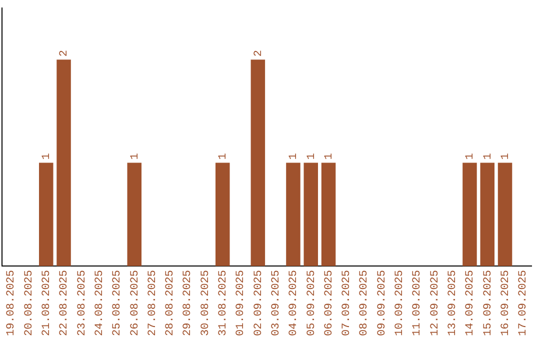  Describe the element at coordinates (418, 303) in the screenshot. I see `x-tick-label: 11.09.2025` at that location.